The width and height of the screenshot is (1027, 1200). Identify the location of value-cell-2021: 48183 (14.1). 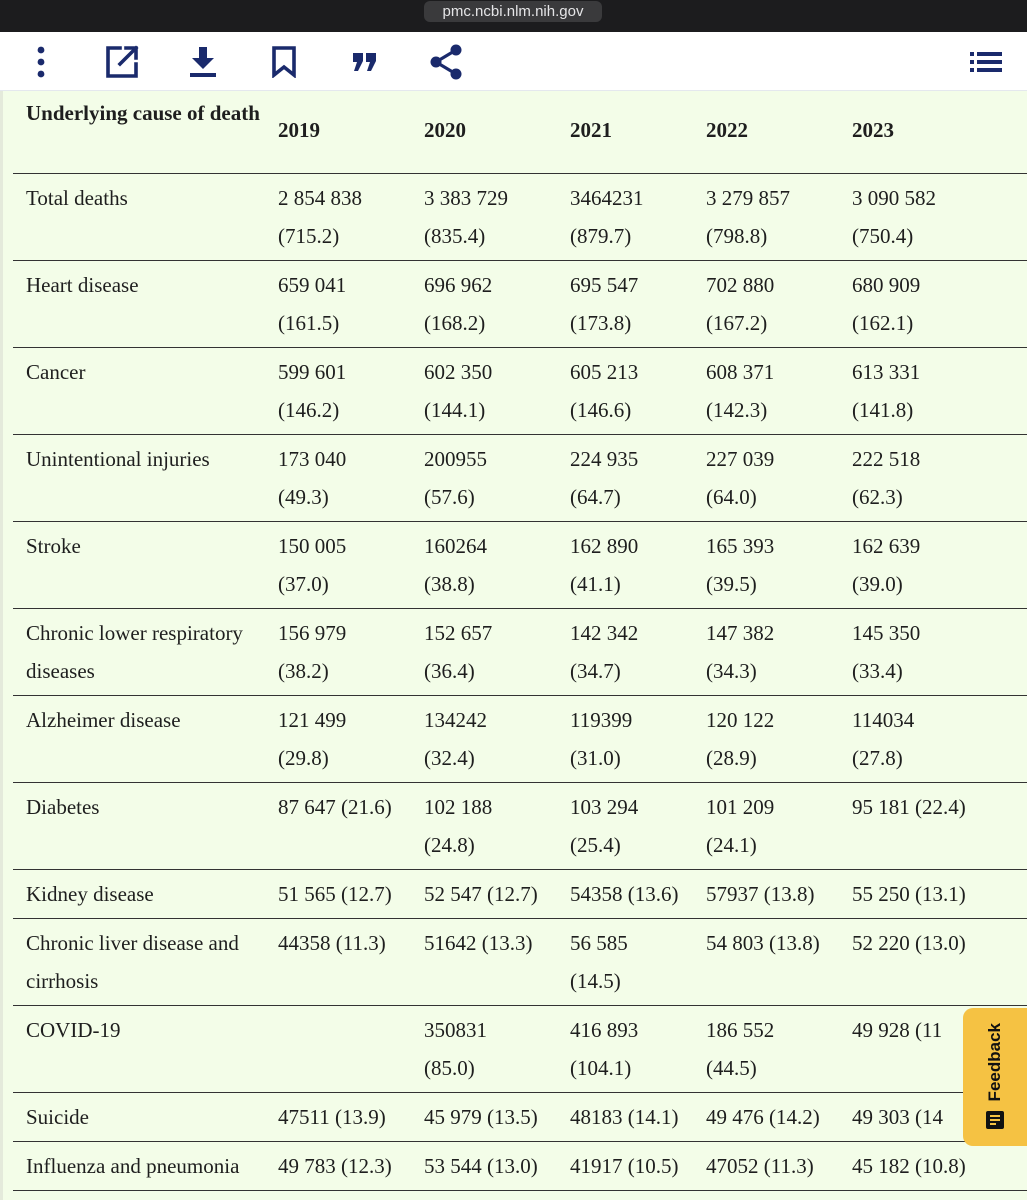
(638, 1117).